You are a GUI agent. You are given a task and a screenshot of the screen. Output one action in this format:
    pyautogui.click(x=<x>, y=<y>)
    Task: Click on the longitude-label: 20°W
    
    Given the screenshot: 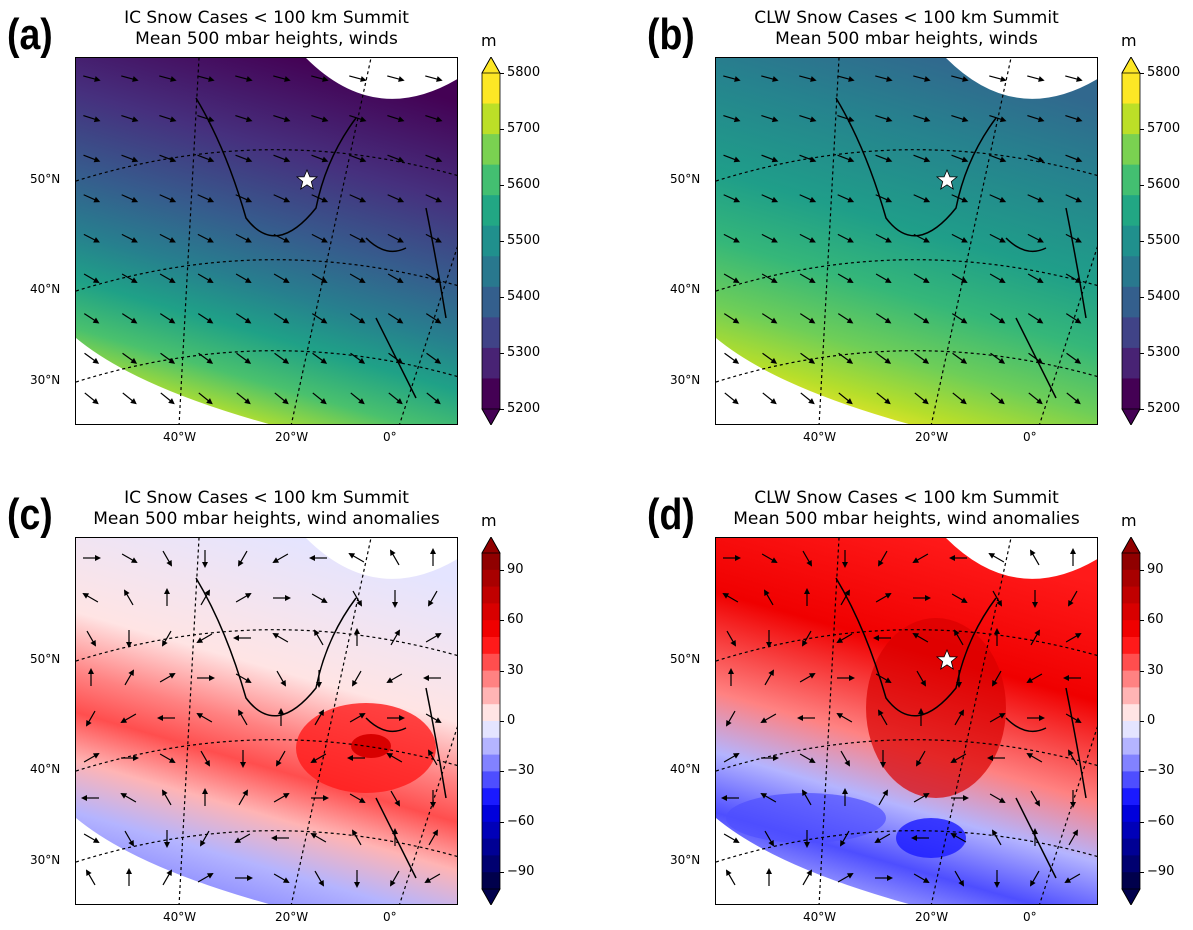 What is the action you would take?
    pyautogui.click(x=932, y=437)
    